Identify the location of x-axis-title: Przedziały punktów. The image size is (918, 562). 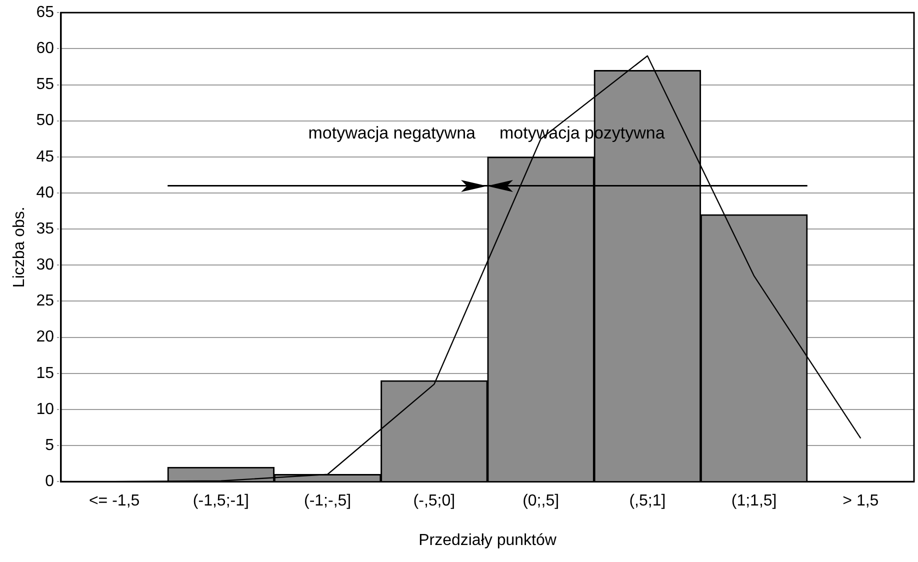
(487, 540).